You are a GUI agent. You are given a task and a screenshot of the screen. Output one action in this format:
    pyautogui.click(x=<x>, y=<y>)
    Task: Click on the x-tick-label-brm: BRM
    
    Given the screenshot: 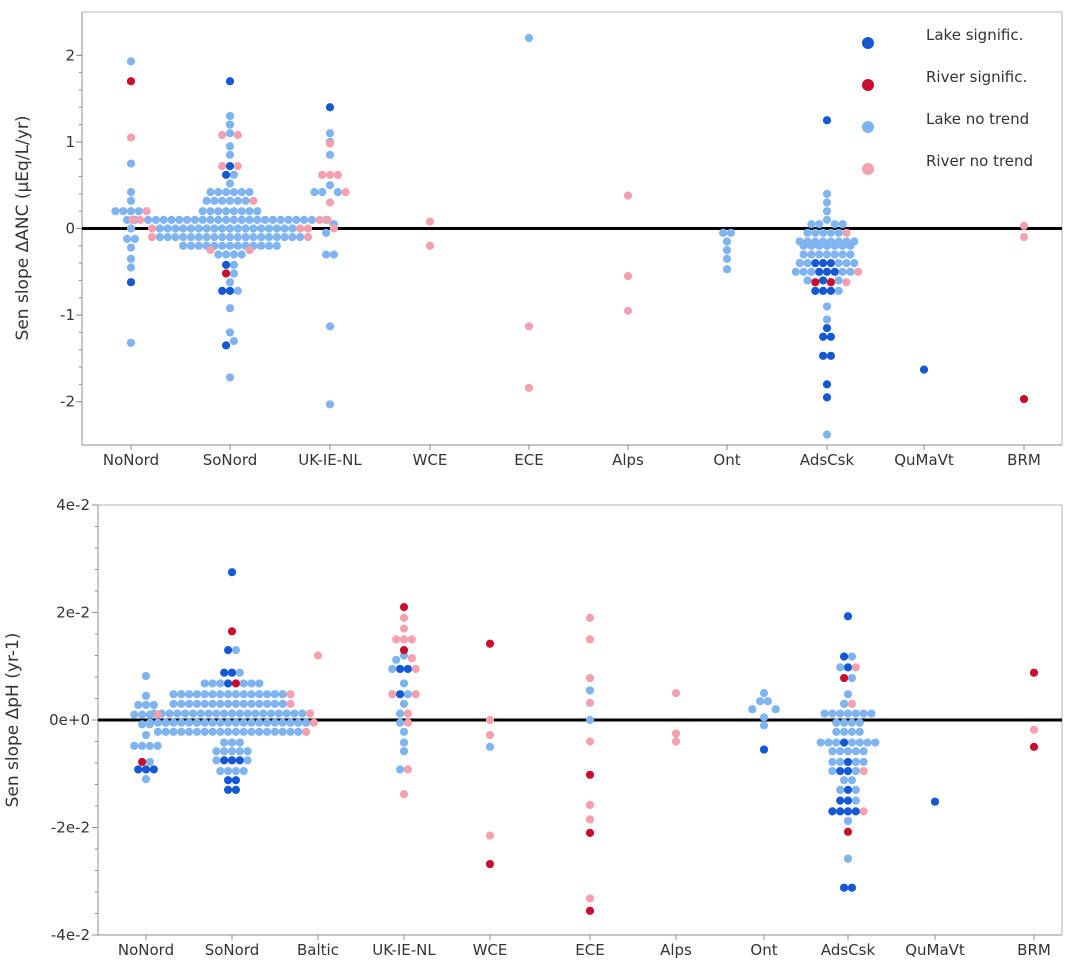 What is the action you would take?
    pyautogui.click(x=1024, y=460)
    